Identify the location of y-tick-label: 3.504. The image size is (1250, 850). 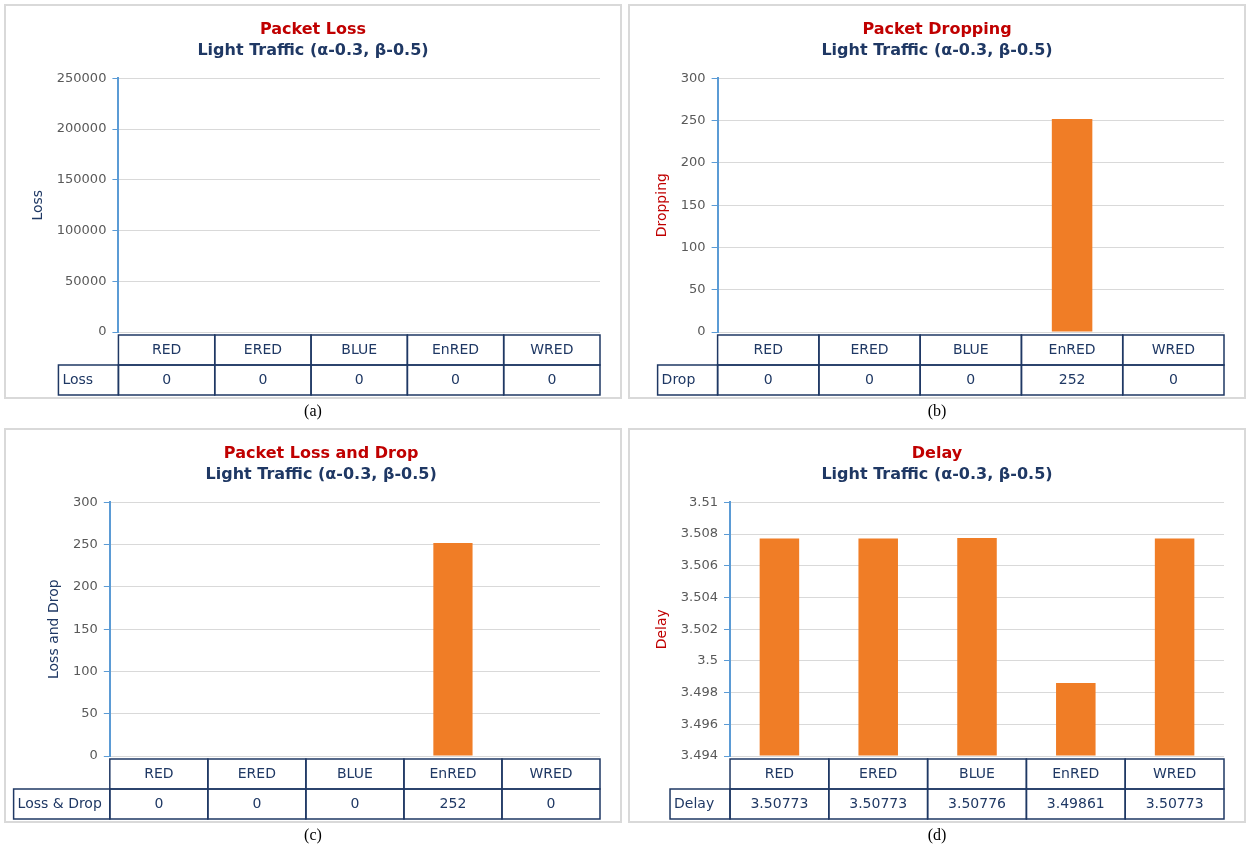
(699, 596).